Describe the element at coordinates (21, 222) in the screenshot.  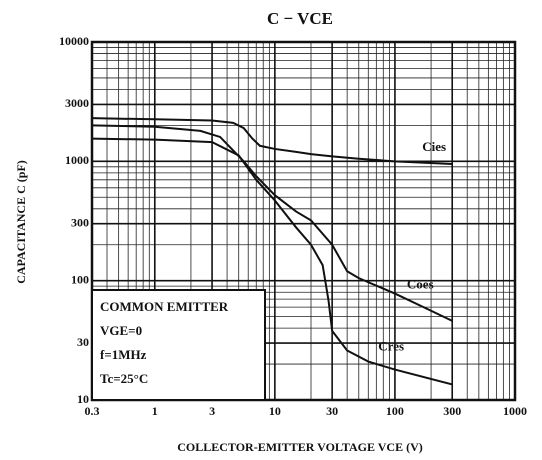
I see `y-axis-label: CAPACITANCE C (pF)` at that location.